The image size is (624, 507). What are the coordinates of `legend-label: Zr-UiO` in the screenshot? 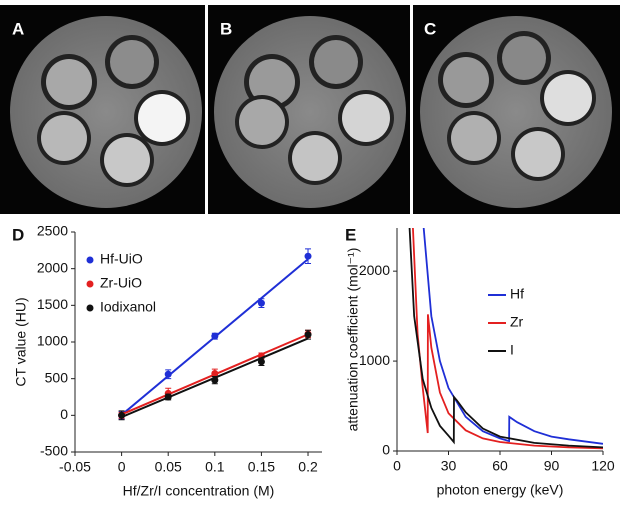 It's located at (121, 283).